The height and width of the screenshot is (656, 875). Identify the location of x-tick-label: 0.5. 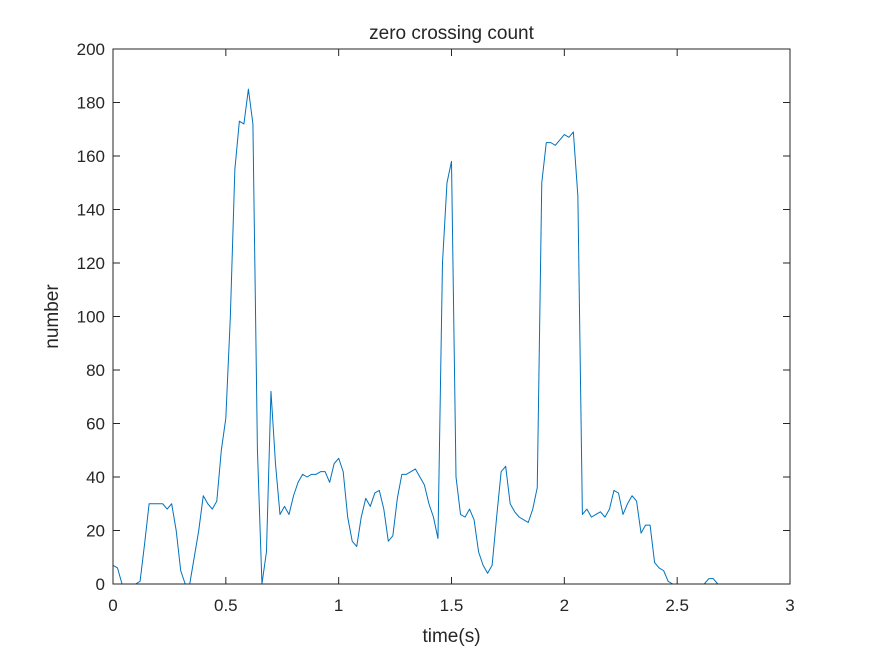
(226, 605).